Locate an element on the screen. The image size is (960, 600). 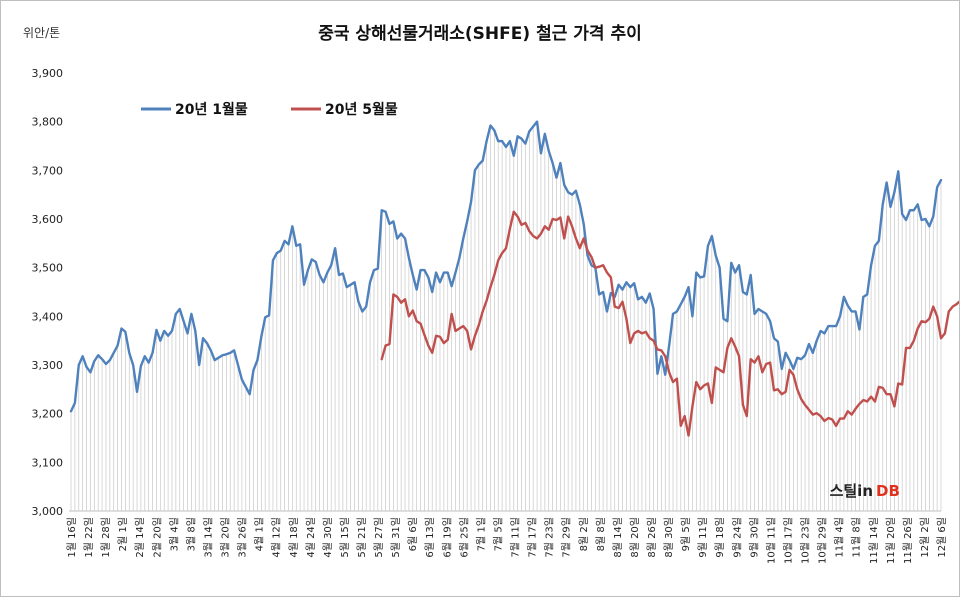
x-tick-label: 7월 29일 is located at coordinates (567, 537).